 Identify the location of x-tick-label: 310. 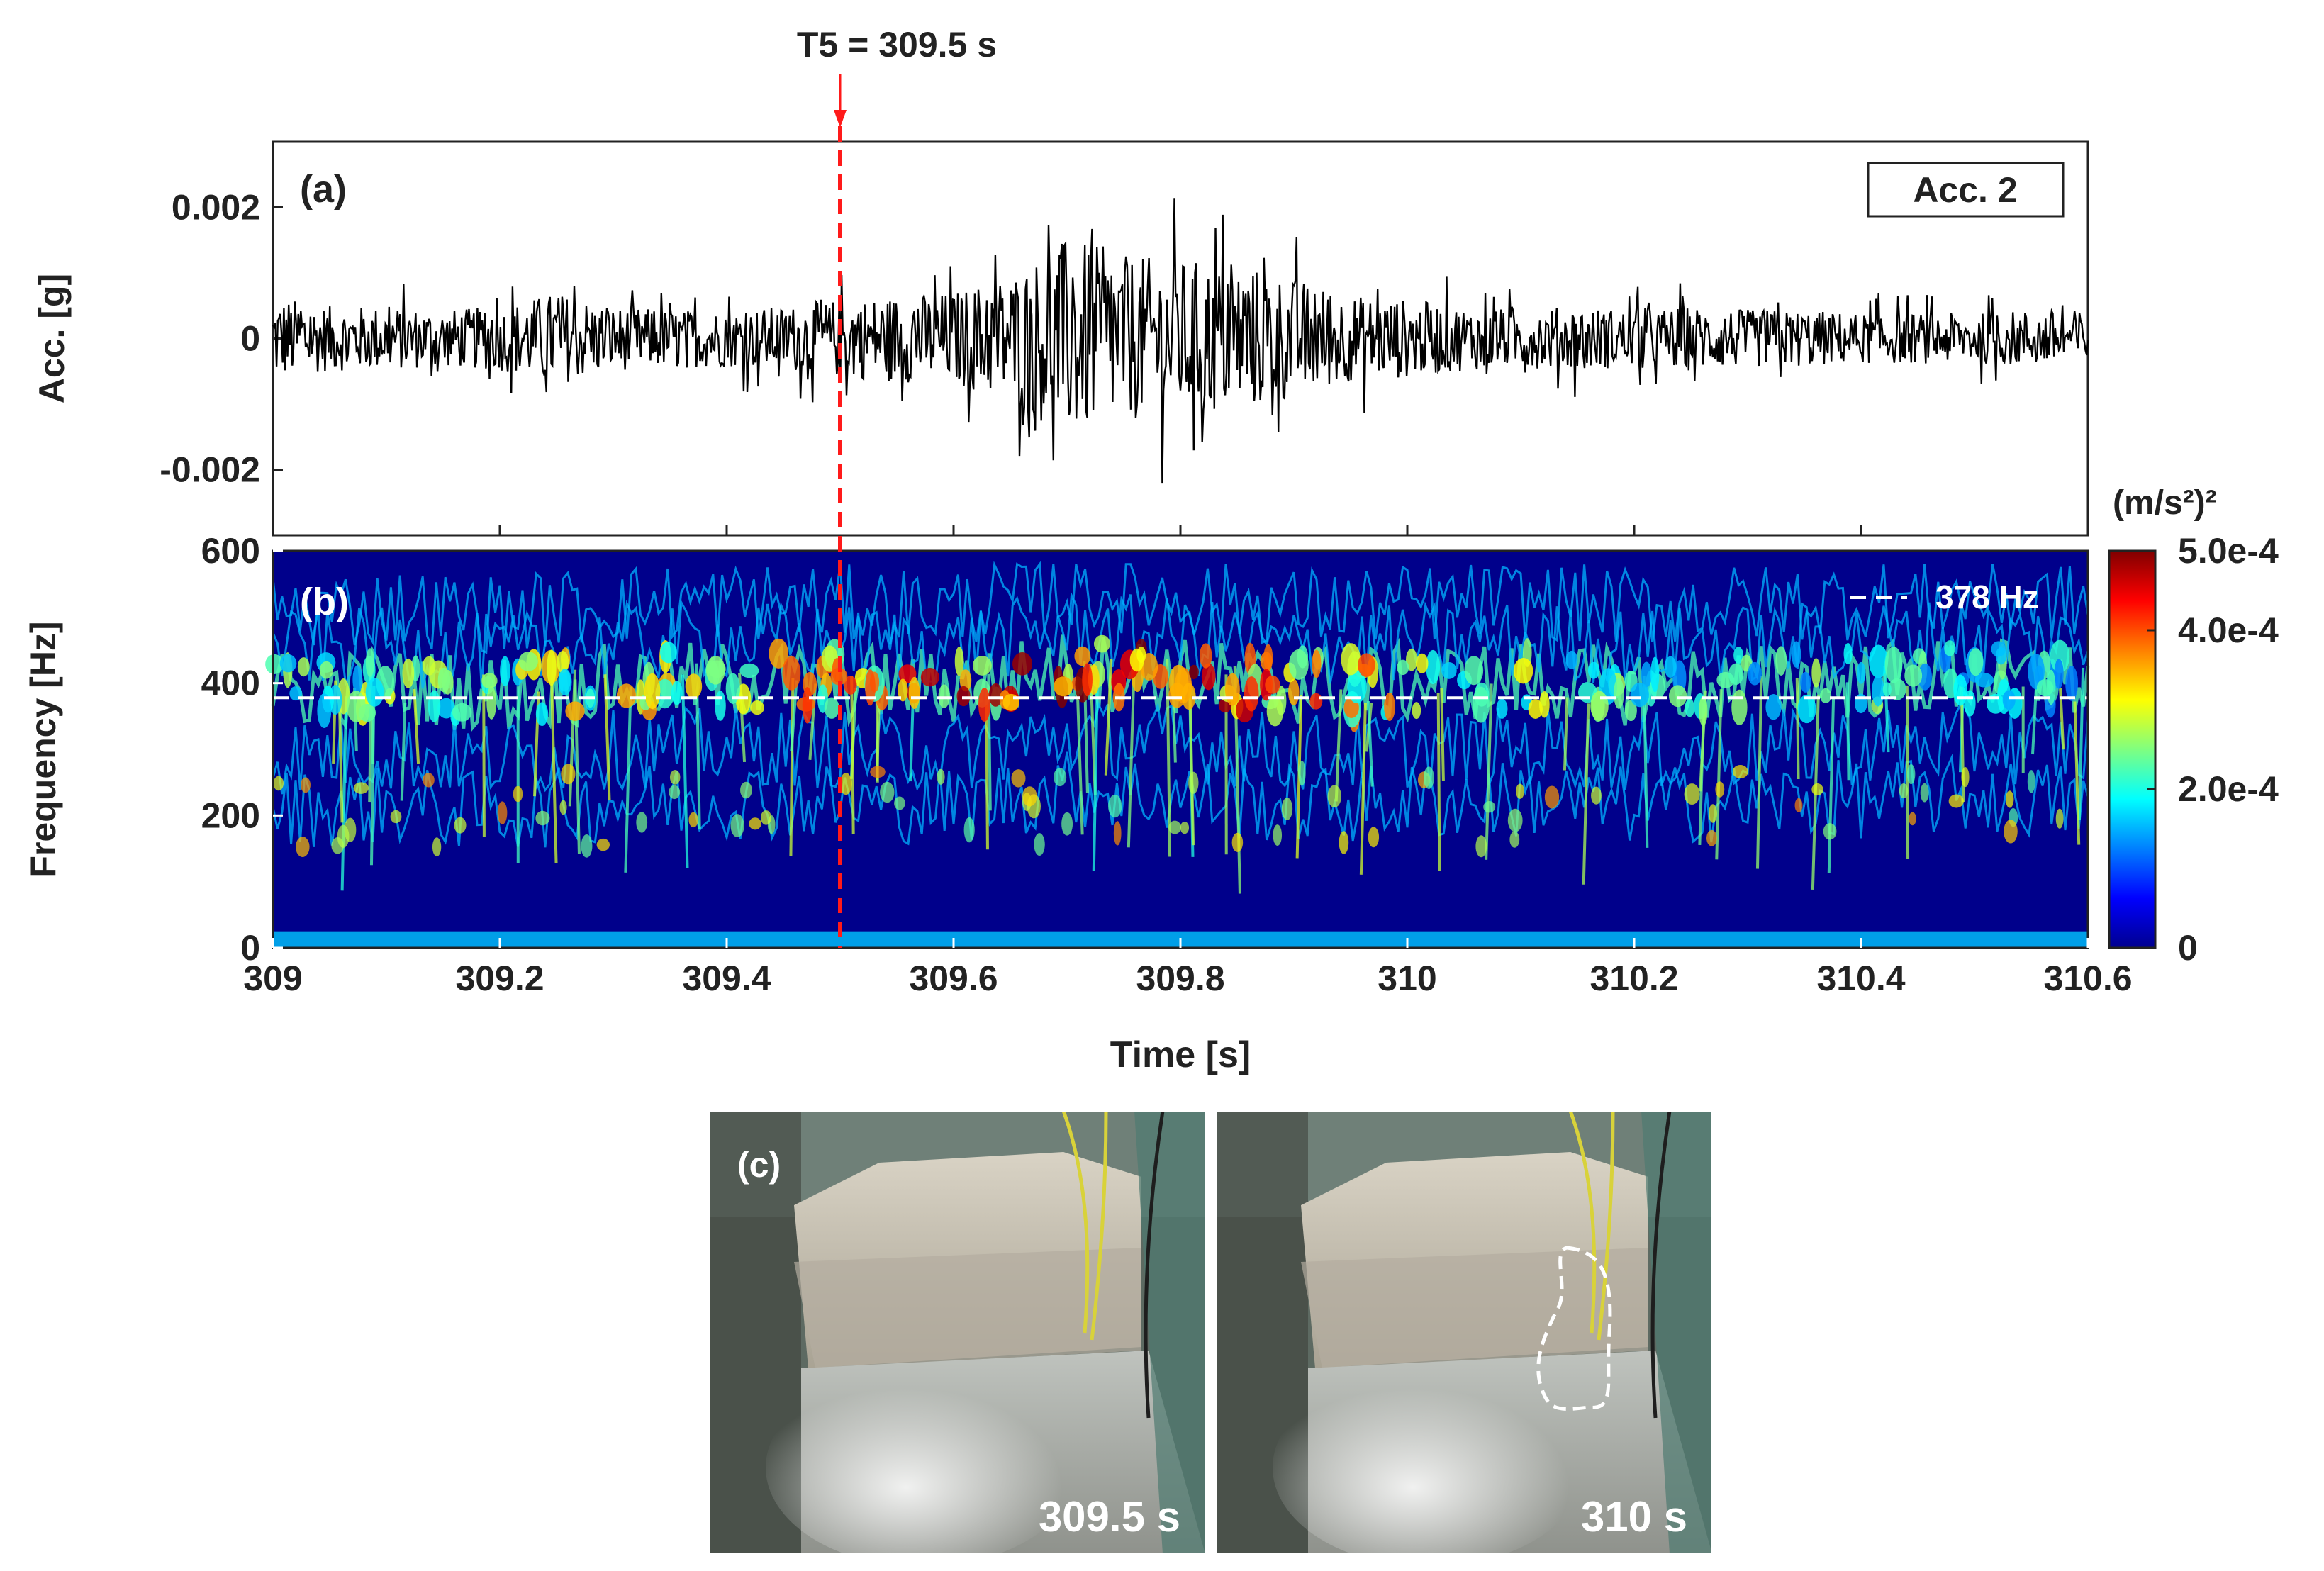
(1407, 978).